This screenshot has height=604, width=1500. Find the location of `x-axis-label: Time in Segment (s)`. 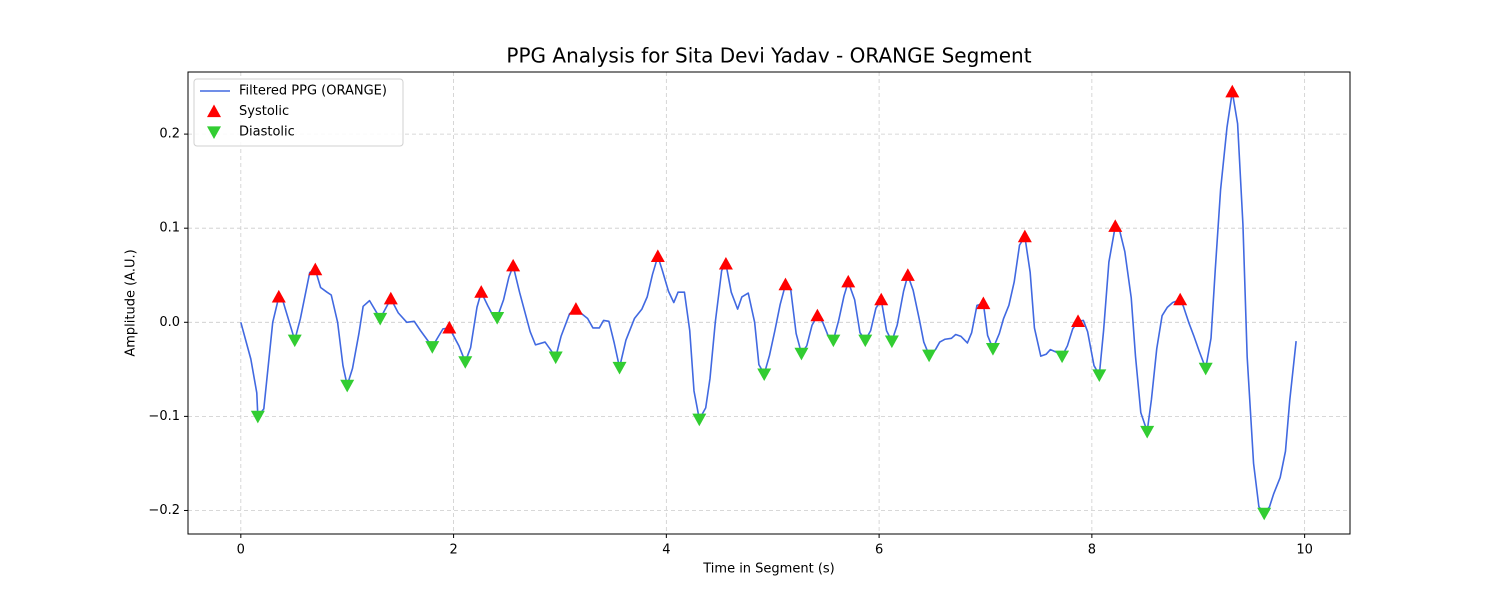

x-axis-label: Time in Segment (s) is located at coordinates (768, 569).